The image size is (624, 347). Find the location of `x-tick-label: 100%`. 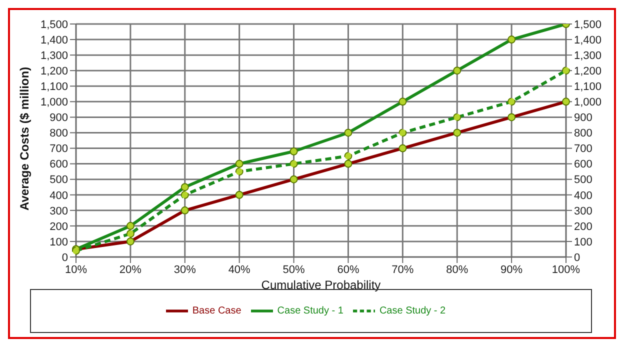

x-tick-label: 100% is located at coordinates (566, 270).